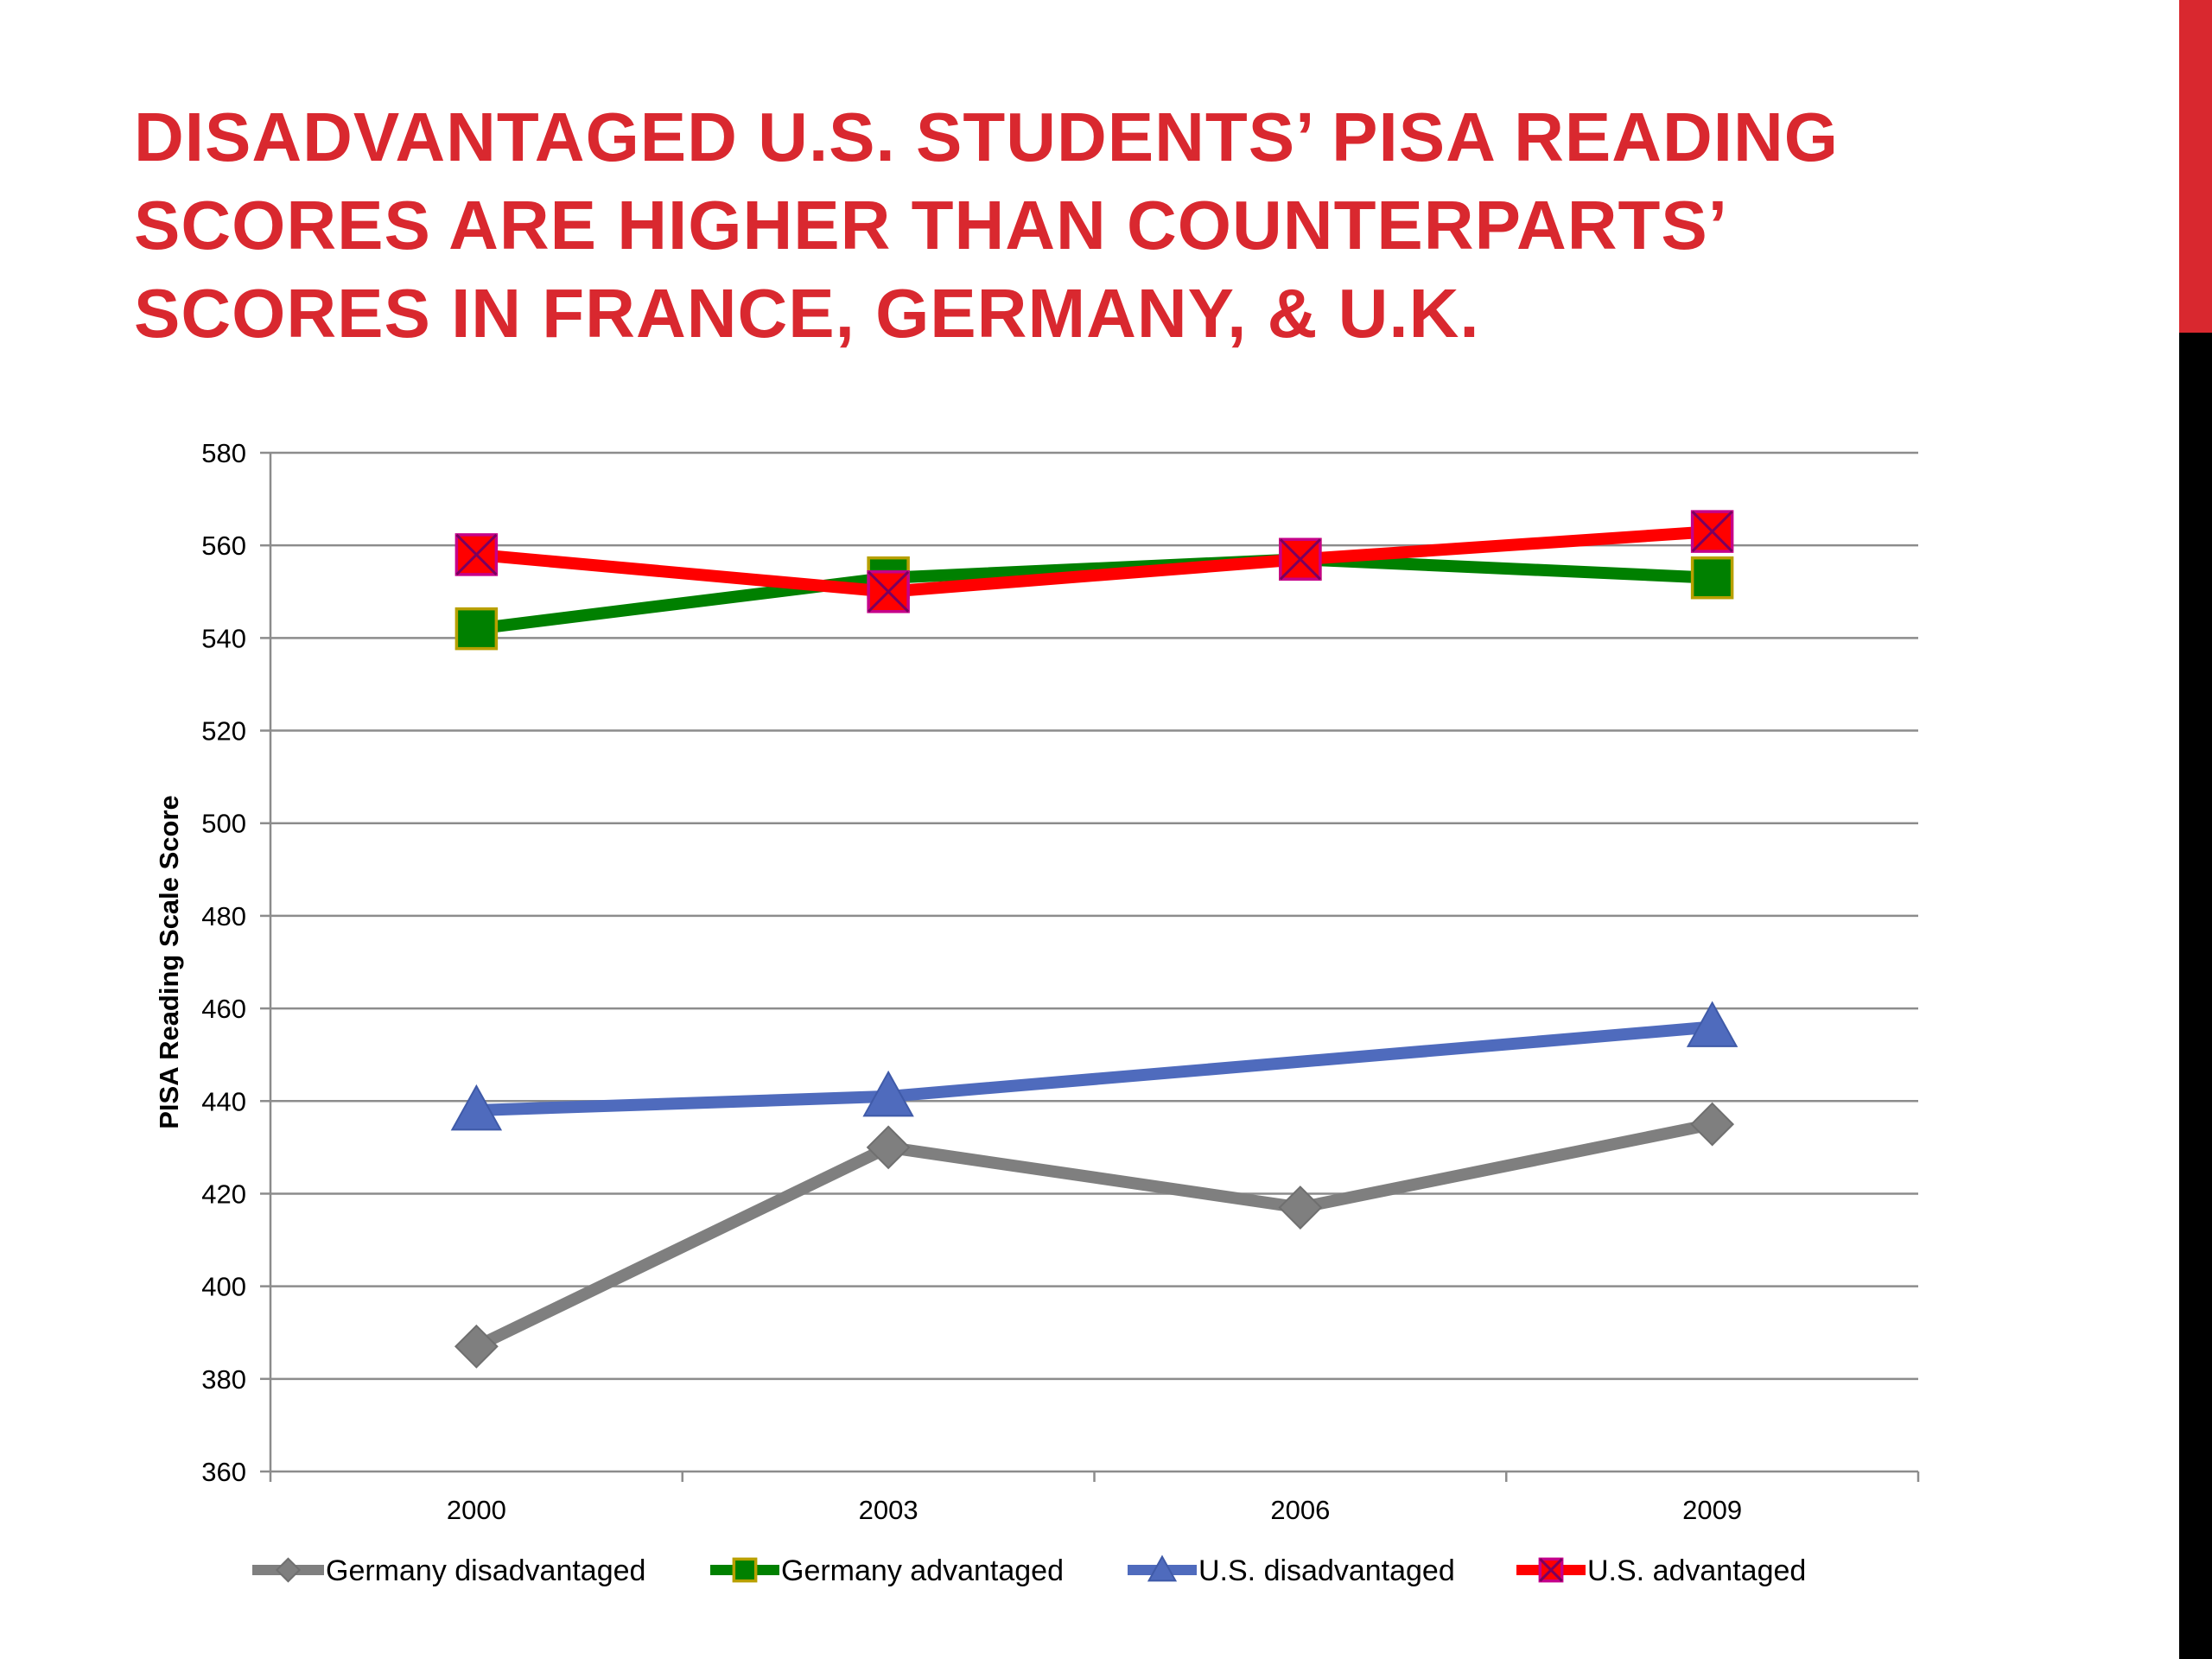 This screenshot has height=1659, width=2212. Describe the element at coordinates (807, 313) in the screenshot. I see `slide-title-line-3: SCORES IN FRANCE, GERMANY, & U.K.` at that location.